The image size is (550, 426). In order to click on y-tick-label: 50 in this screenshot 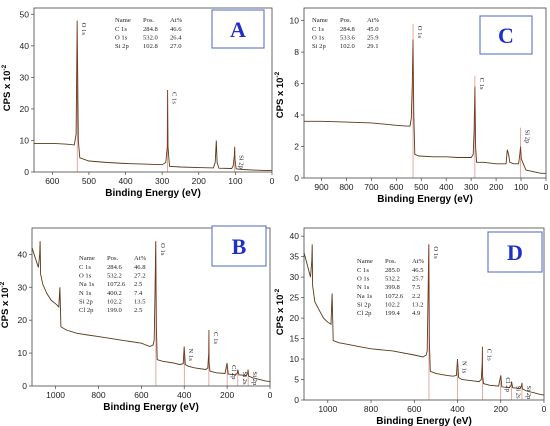, I will do `click(25, 14)`.